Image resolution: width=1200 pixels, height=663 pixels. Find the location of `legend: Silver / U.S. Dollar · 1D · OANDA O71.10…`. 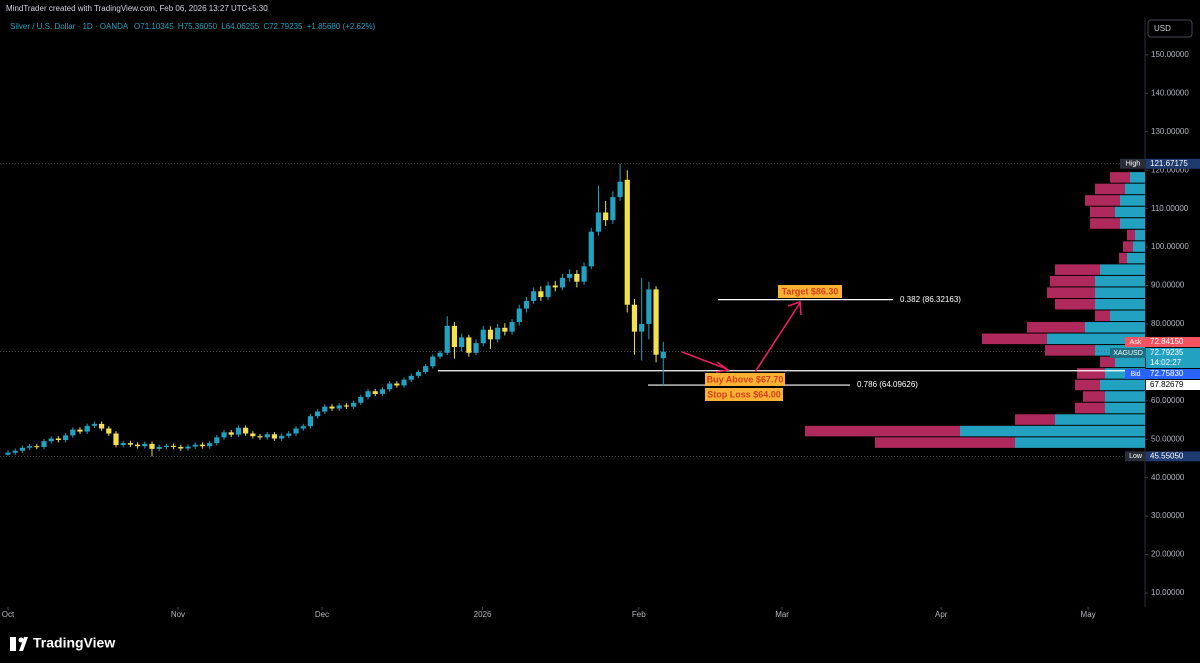

legend: Silver / U.S. Dollar · 1D · OANDA O71.10… is located at coordinates (193, 26).